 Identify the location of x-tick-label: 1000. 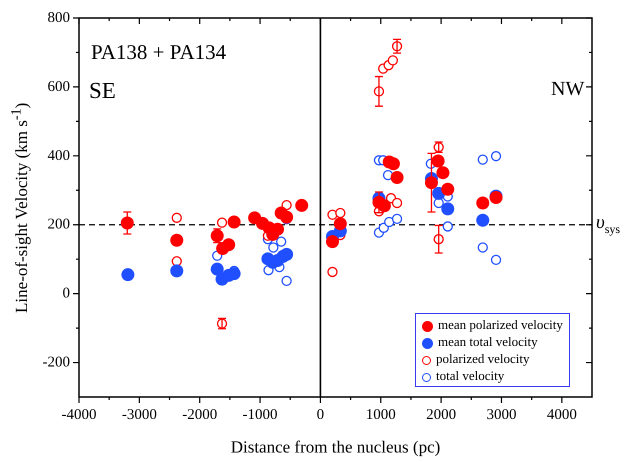
(381, 414).